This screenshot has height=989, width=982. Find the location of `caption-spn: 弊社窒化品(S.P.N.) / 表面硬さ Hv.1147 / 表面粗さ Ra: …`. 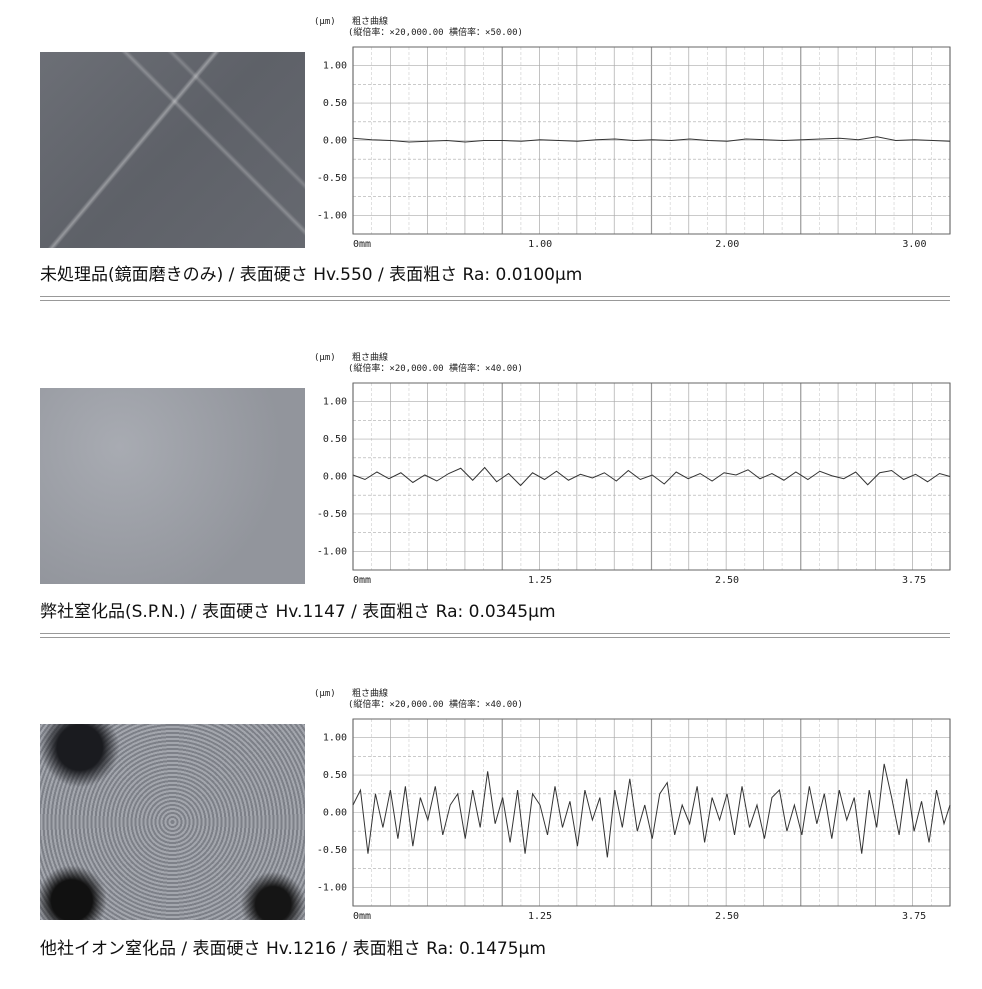

caption-spn: 弊社窒化品(S.P.N.) / 表面硬さ Hv.1147 / 表面粗さ Ra: … is located at coordinates (298, 612).